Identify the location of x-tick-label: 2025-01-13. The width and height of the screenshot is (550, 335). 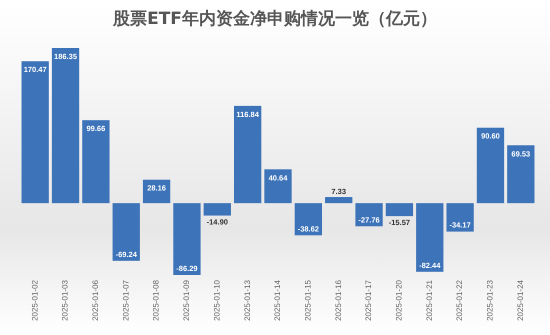
(247, 300).